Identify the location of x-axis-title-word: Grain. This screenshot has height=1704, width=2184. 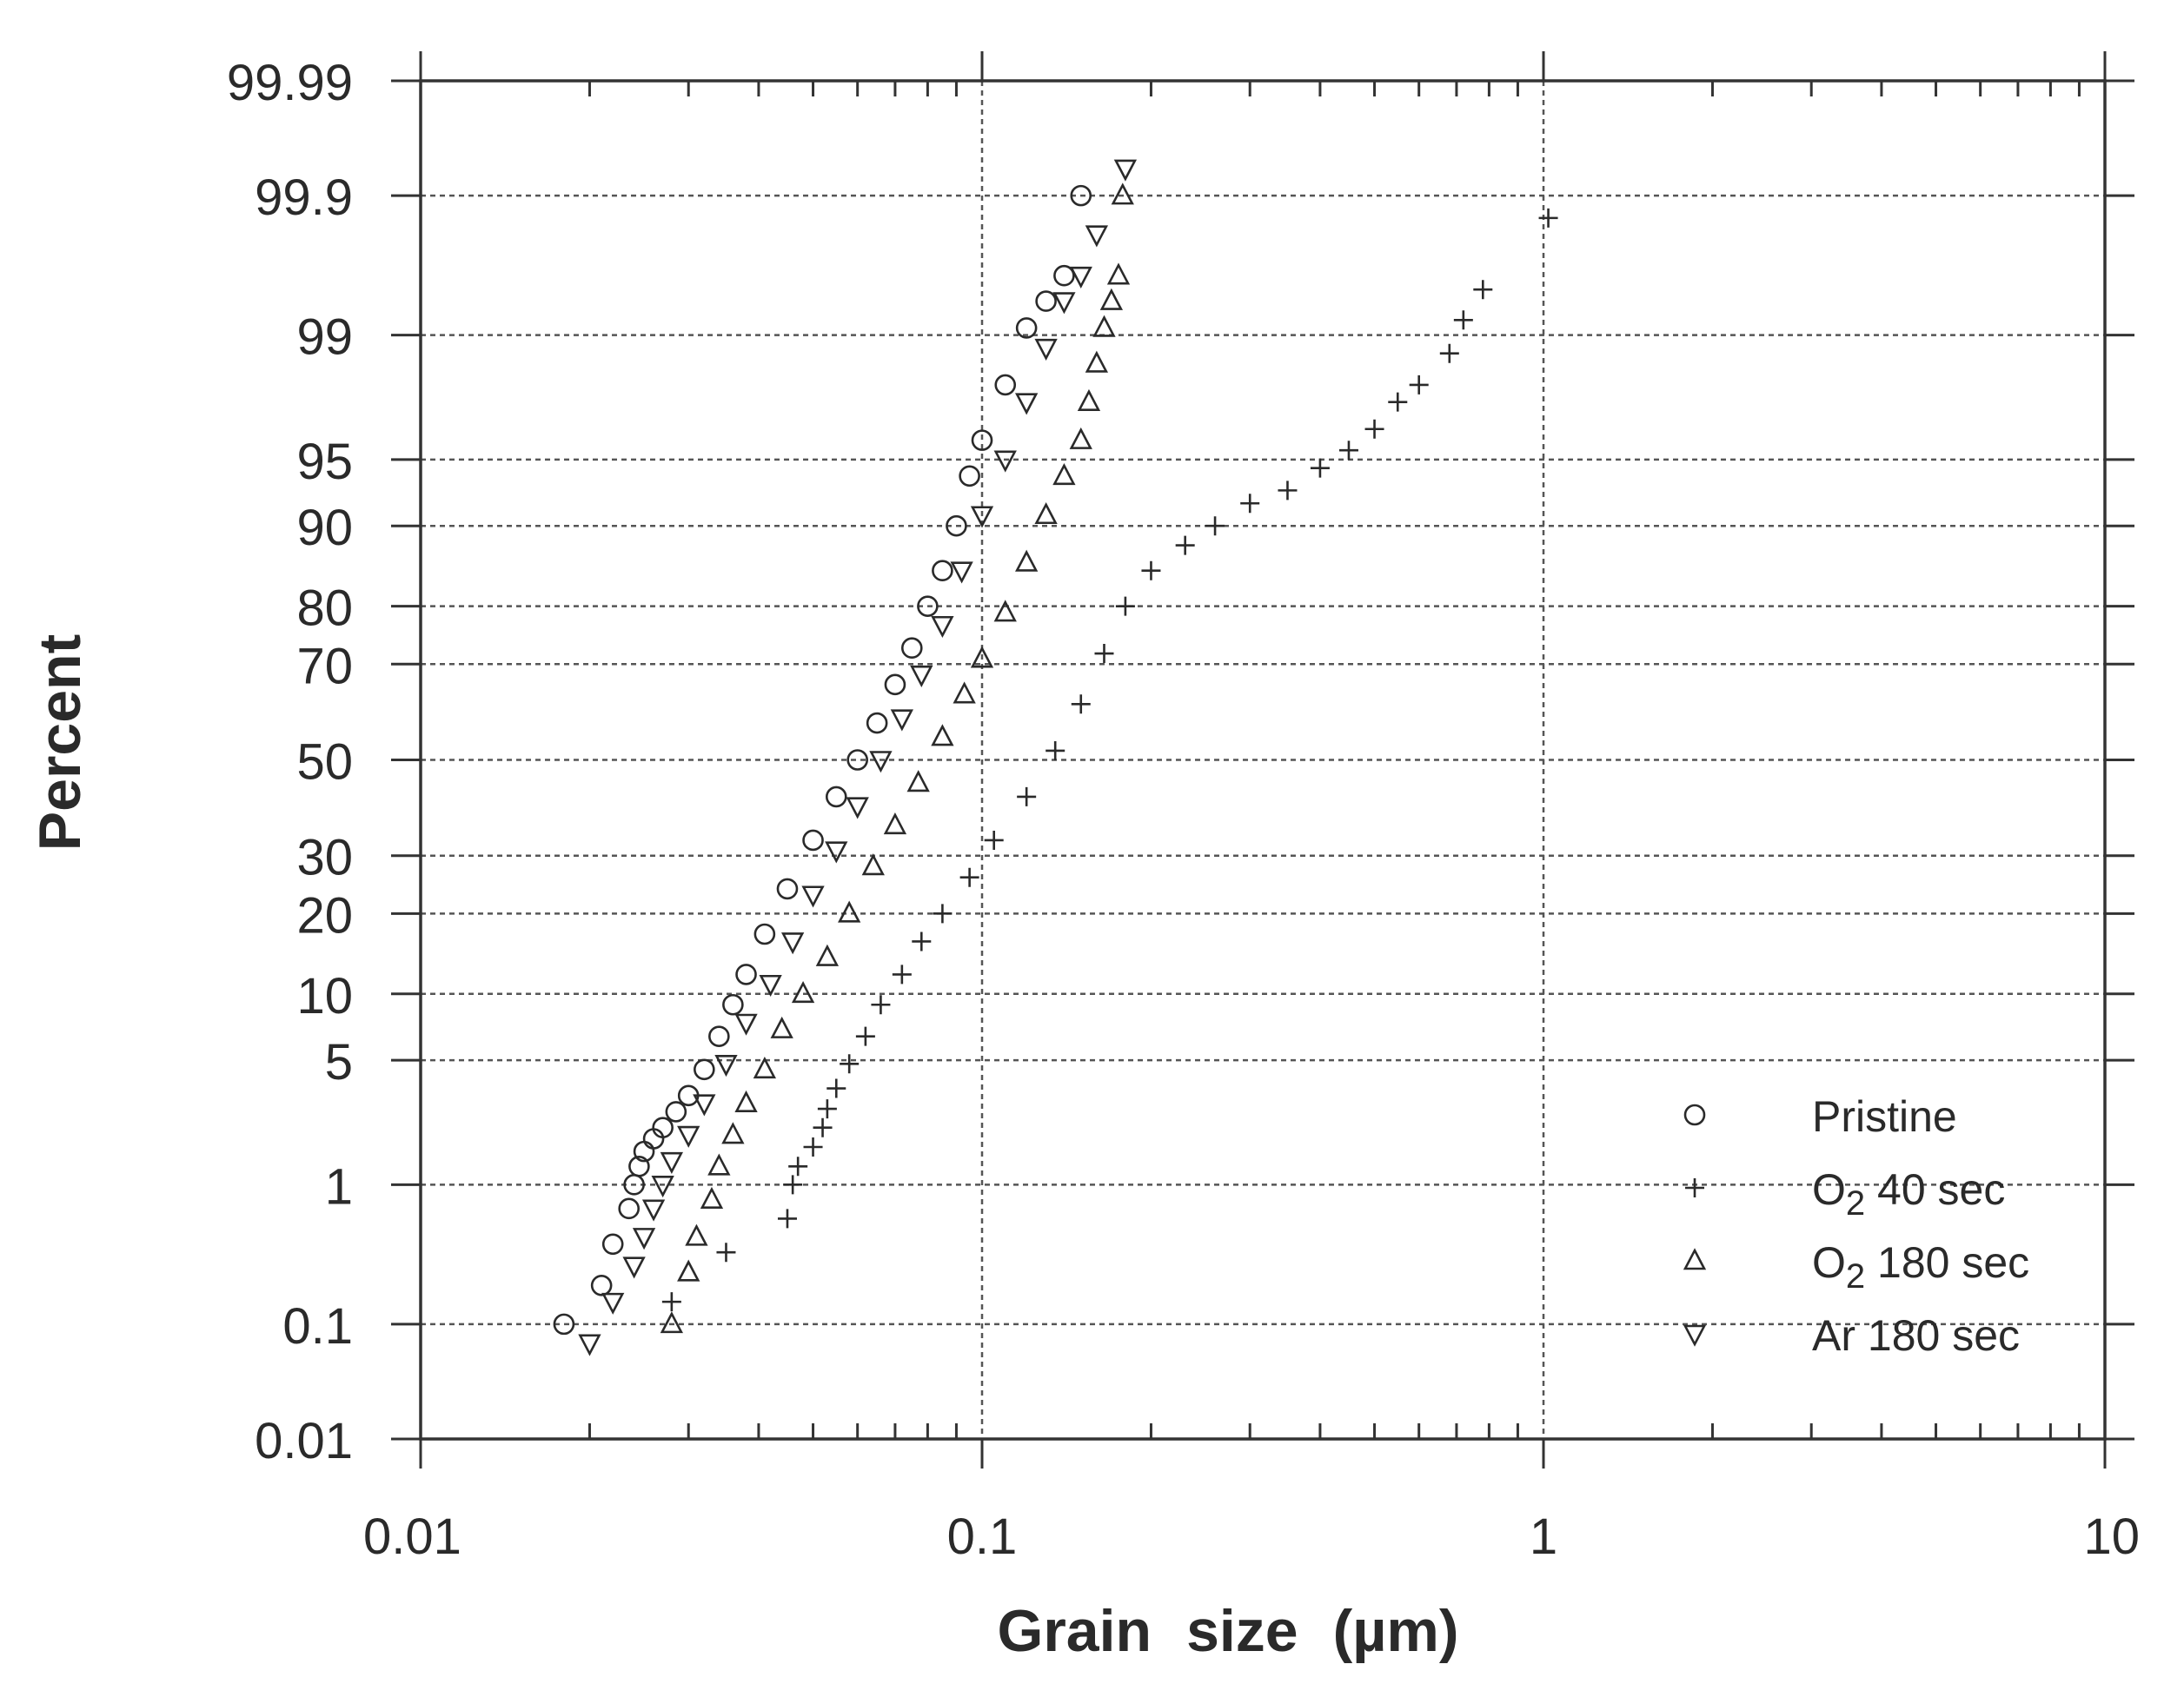
(1074, 1631).